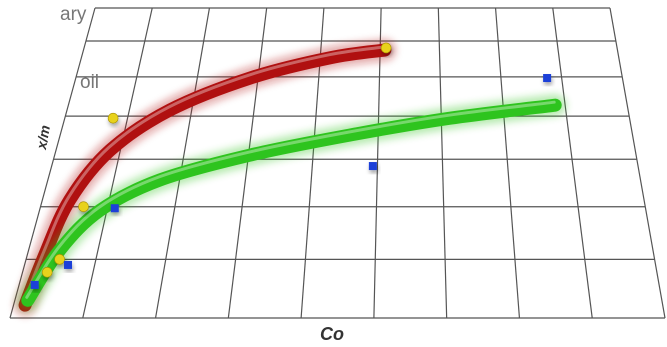 This screenshot has height=347, width=667. Describe the element at coordinates (43, 138) in the screenshot. I see `y-axis-label: x/m` at that location.